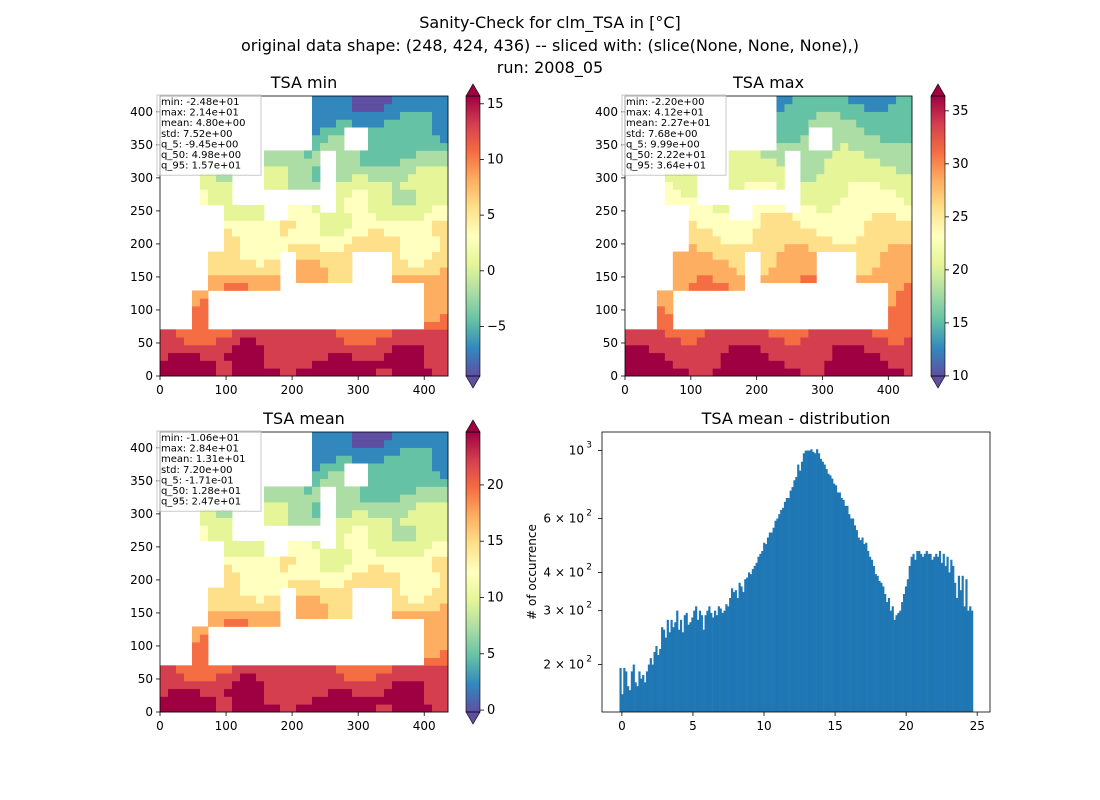 This screenshot has height=800, width=1100. I want to click on y-tick-label: 0, so click(614, 376).